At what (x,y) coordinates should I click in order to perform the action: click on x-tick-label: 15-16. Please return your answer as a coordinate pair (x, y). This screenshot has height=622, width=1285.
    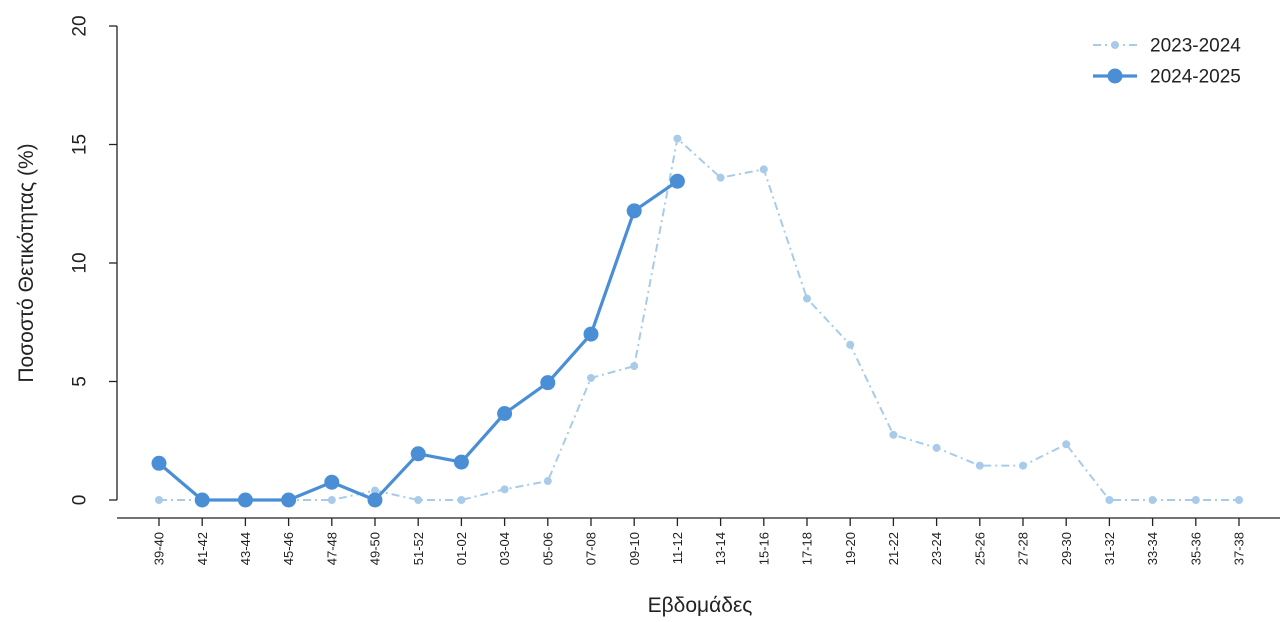
    Looking at the image, I should click on (763, 548).